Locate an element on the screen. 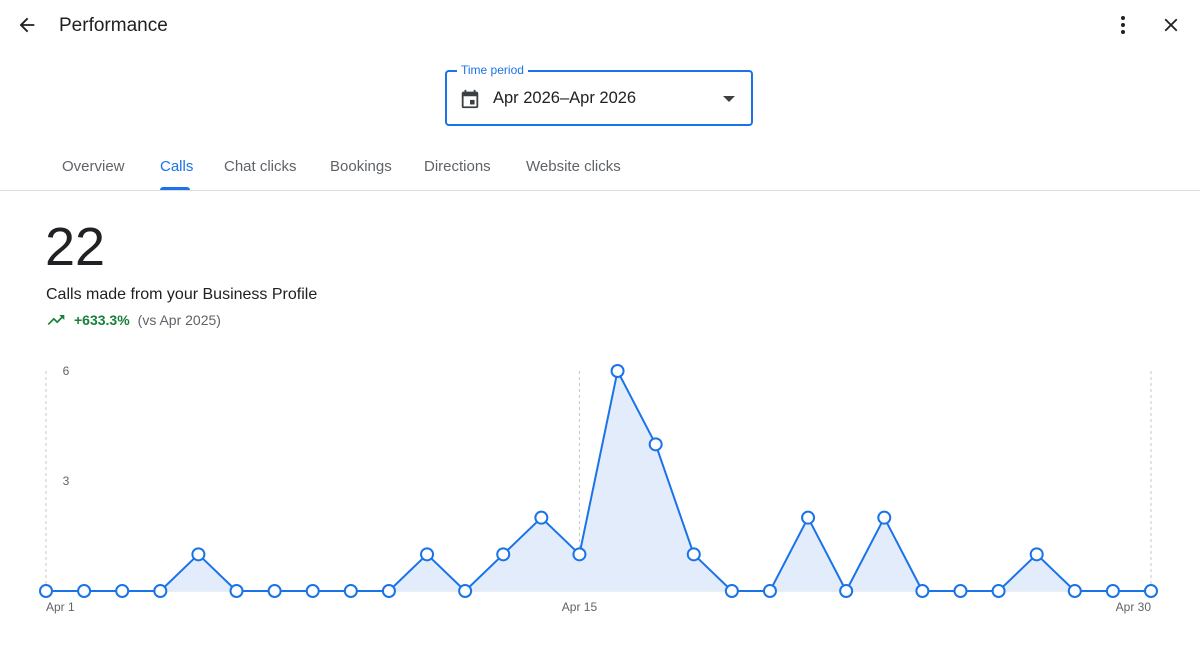  back-button is located at coordinates (27, 25).